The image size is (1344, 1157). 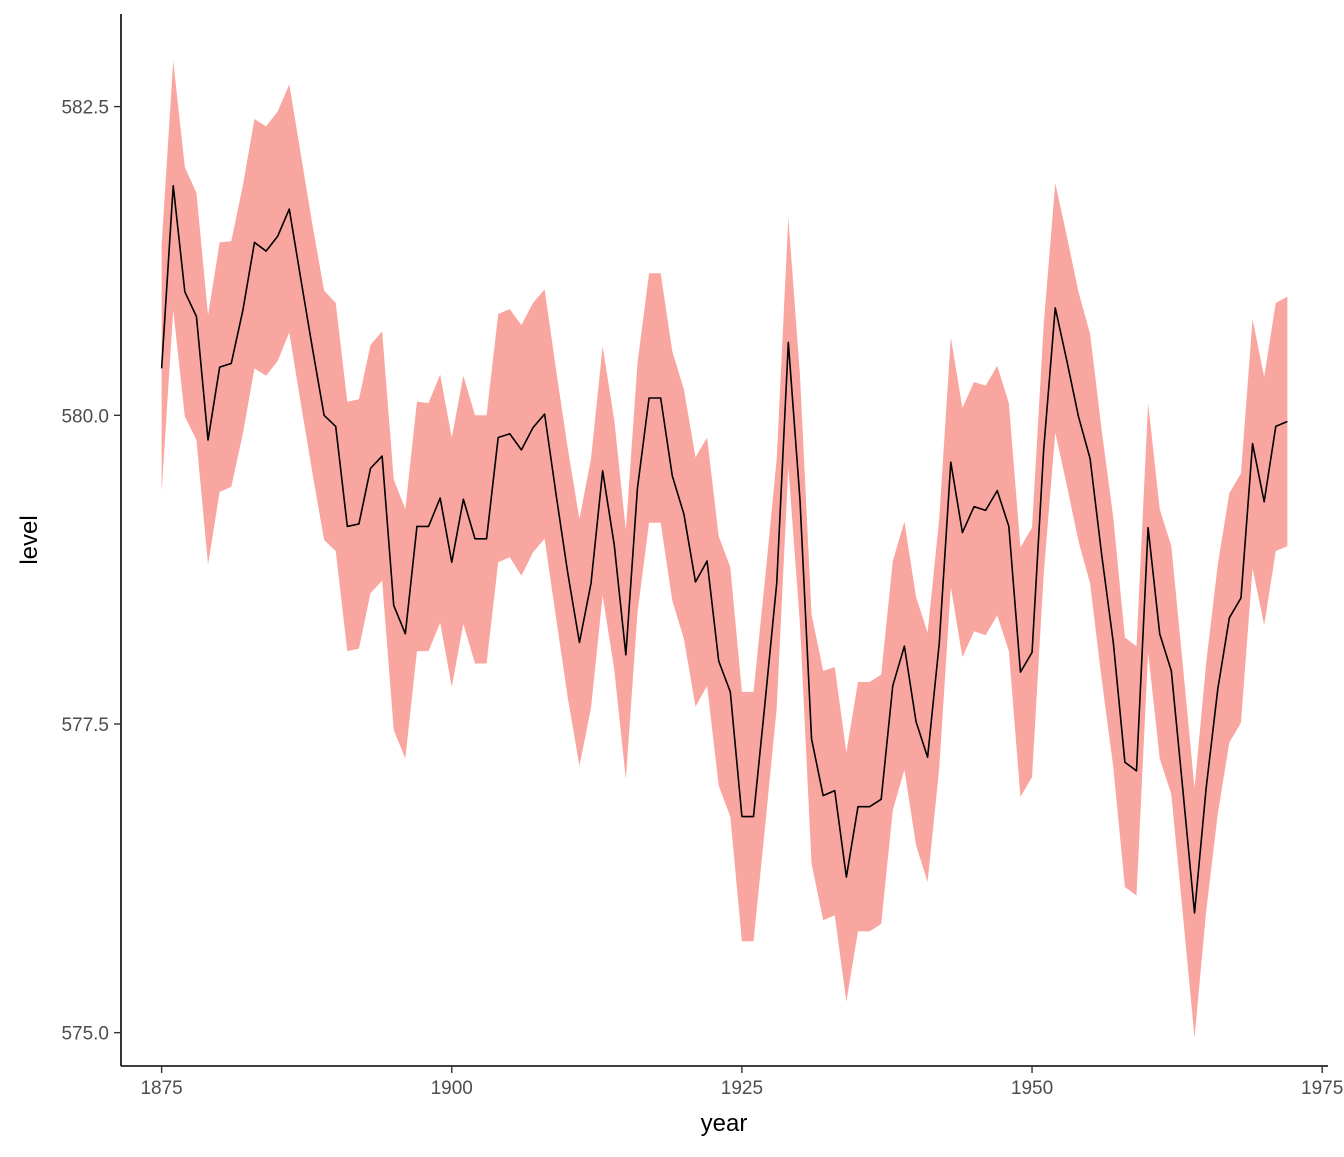 What do you see at coordinates (85, 725) in the screenshot?
I see `y-tick-label: 577.5` at bounding box center [85, 725].